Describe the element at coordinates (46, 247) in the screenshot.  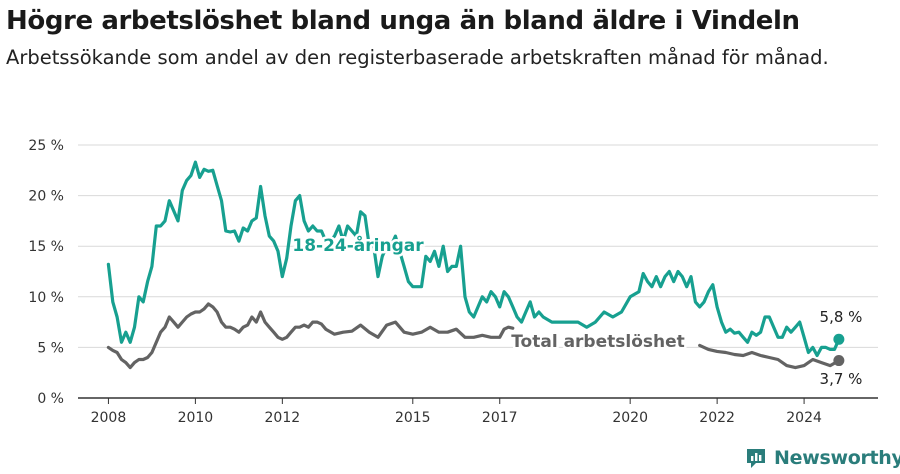
I see `y-tick-label: 15 %` at that location.